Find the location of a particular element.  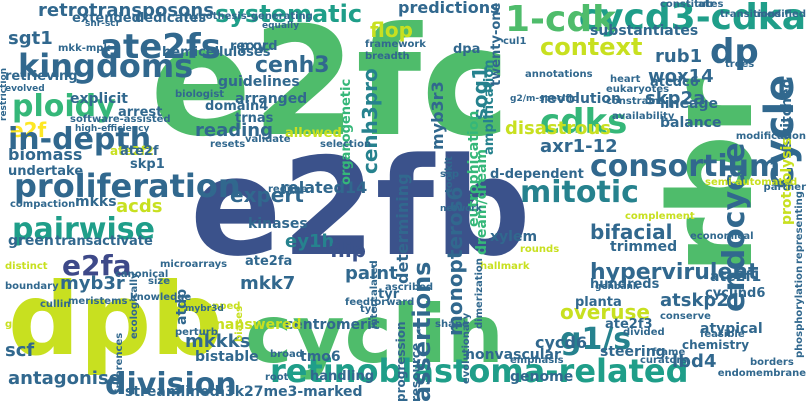

cloud-word: scf is located at coordinates (19, 351).